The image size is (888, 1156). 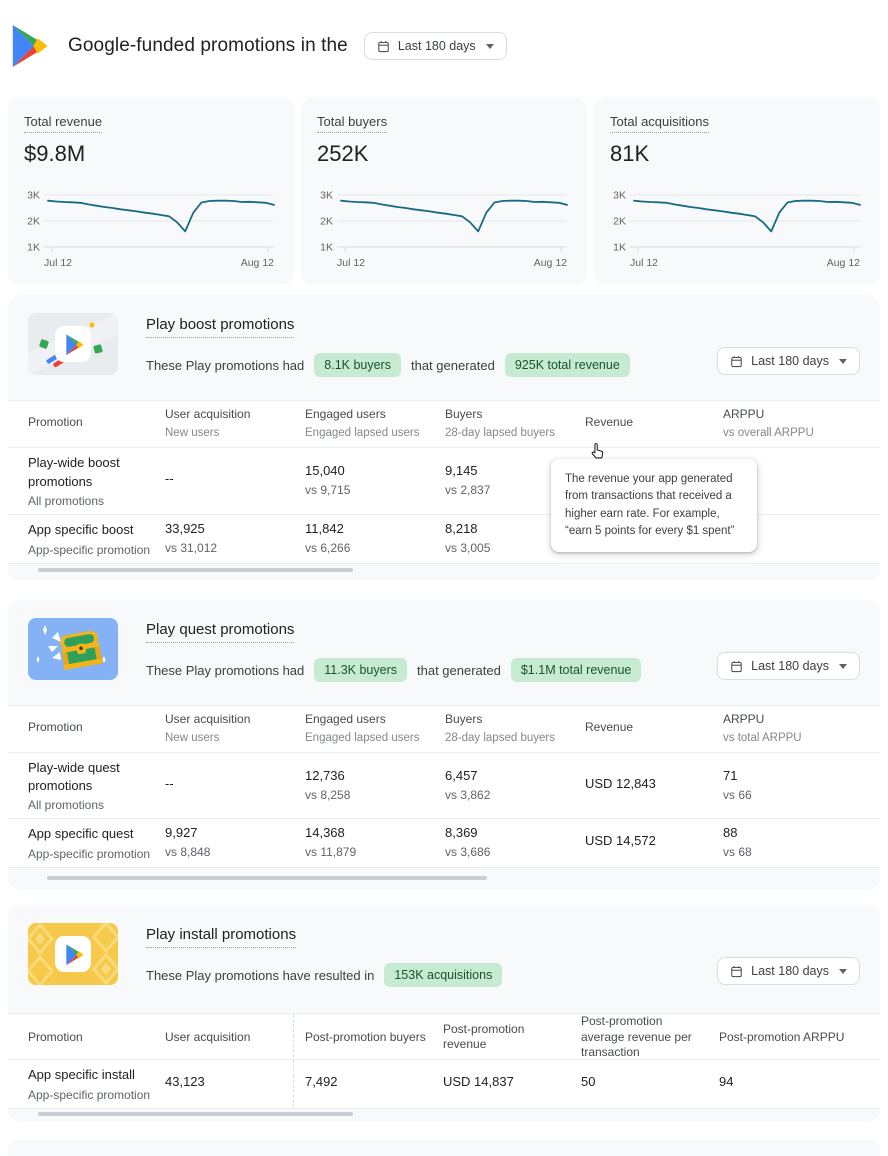 I want to click on total-buyers-label: Total buyers, so click(x=352, y=123).